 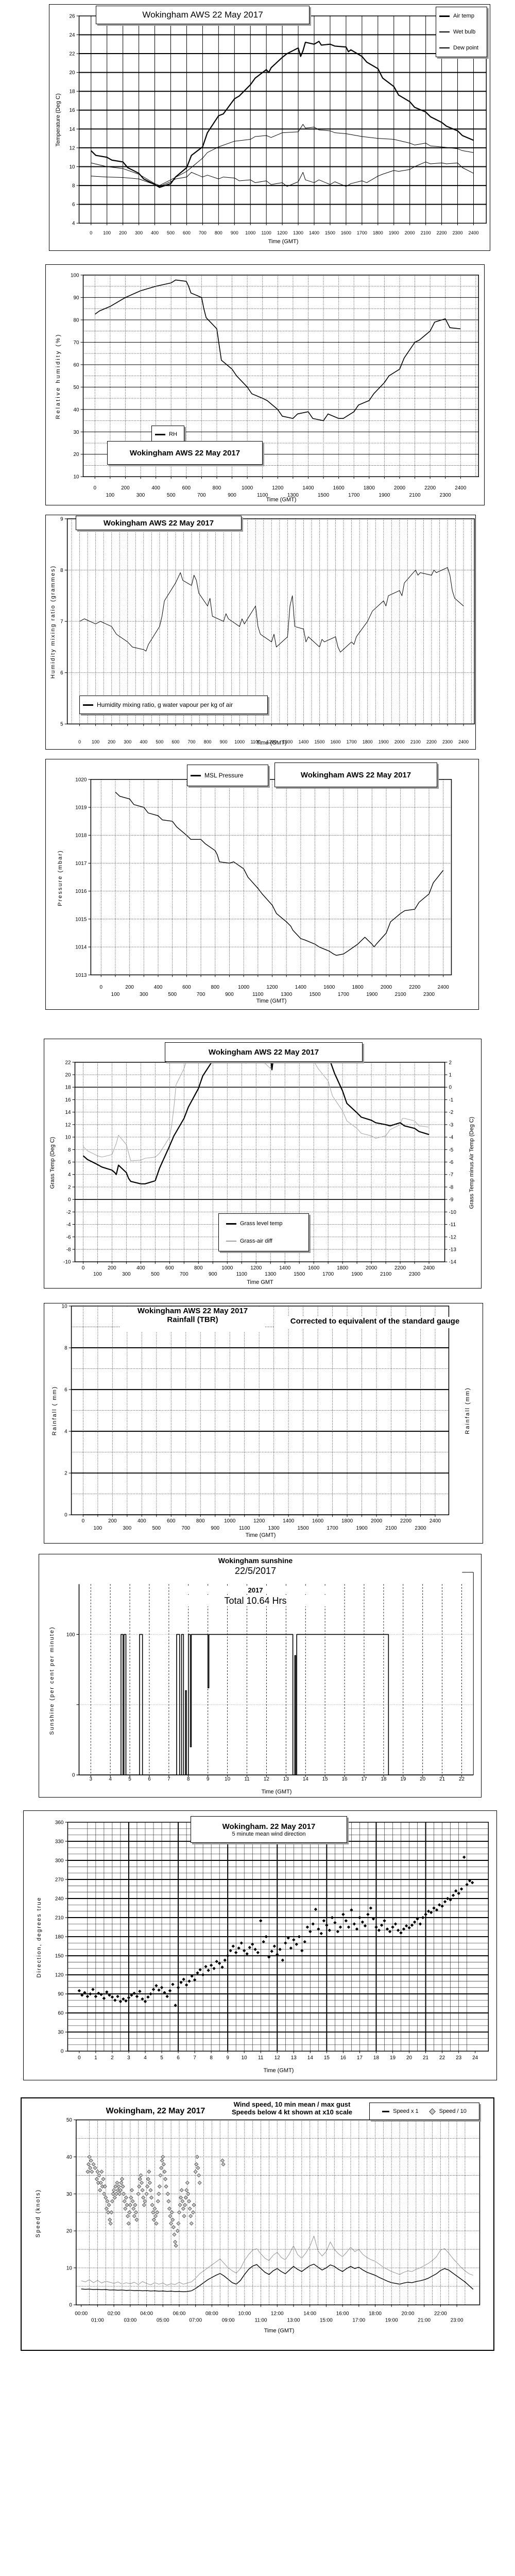 I want to click on chart-year: 2017, so click(x=255, y=1590).